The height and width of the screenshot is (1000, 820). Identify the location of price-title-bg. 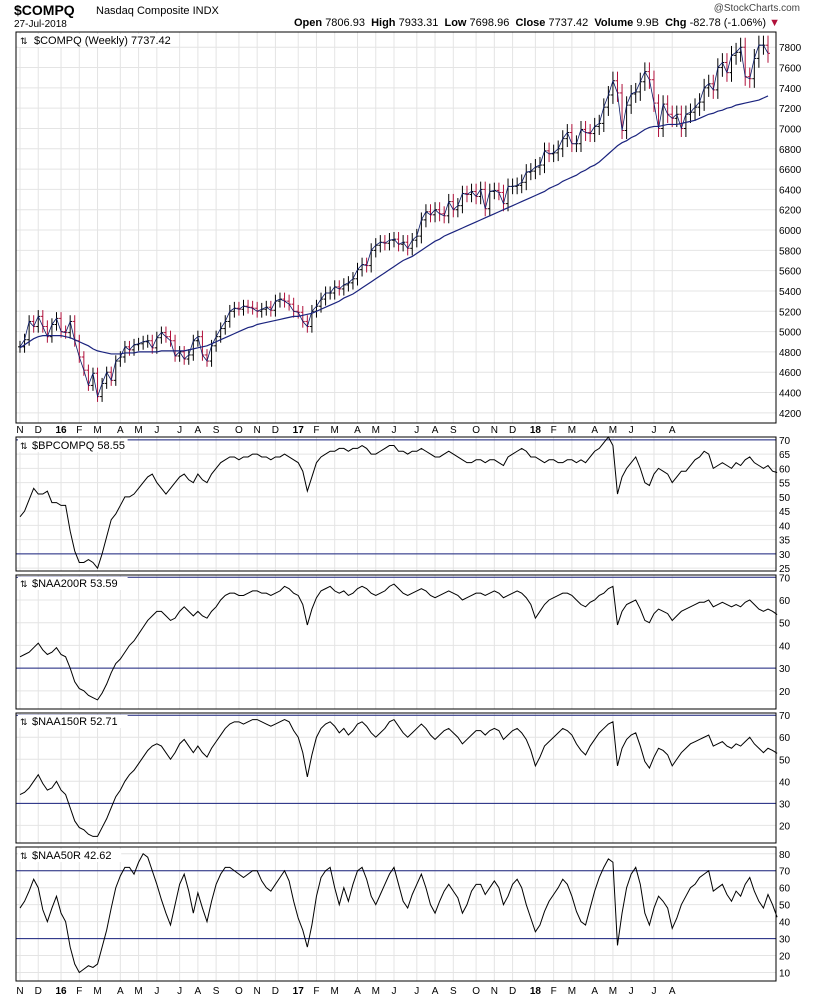
(89, 40).